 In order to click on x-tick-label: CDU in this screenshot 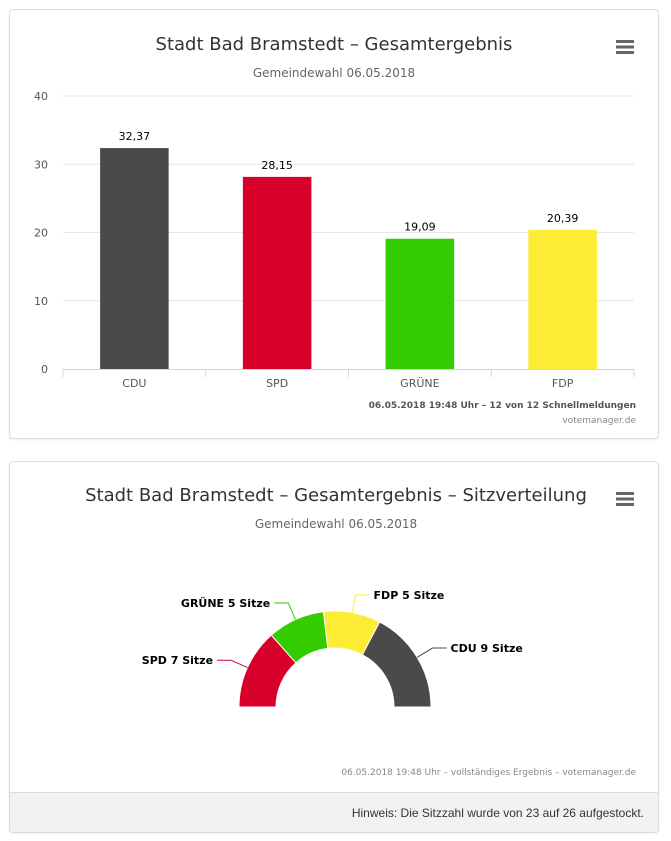, I will do `click(134, 383)`.